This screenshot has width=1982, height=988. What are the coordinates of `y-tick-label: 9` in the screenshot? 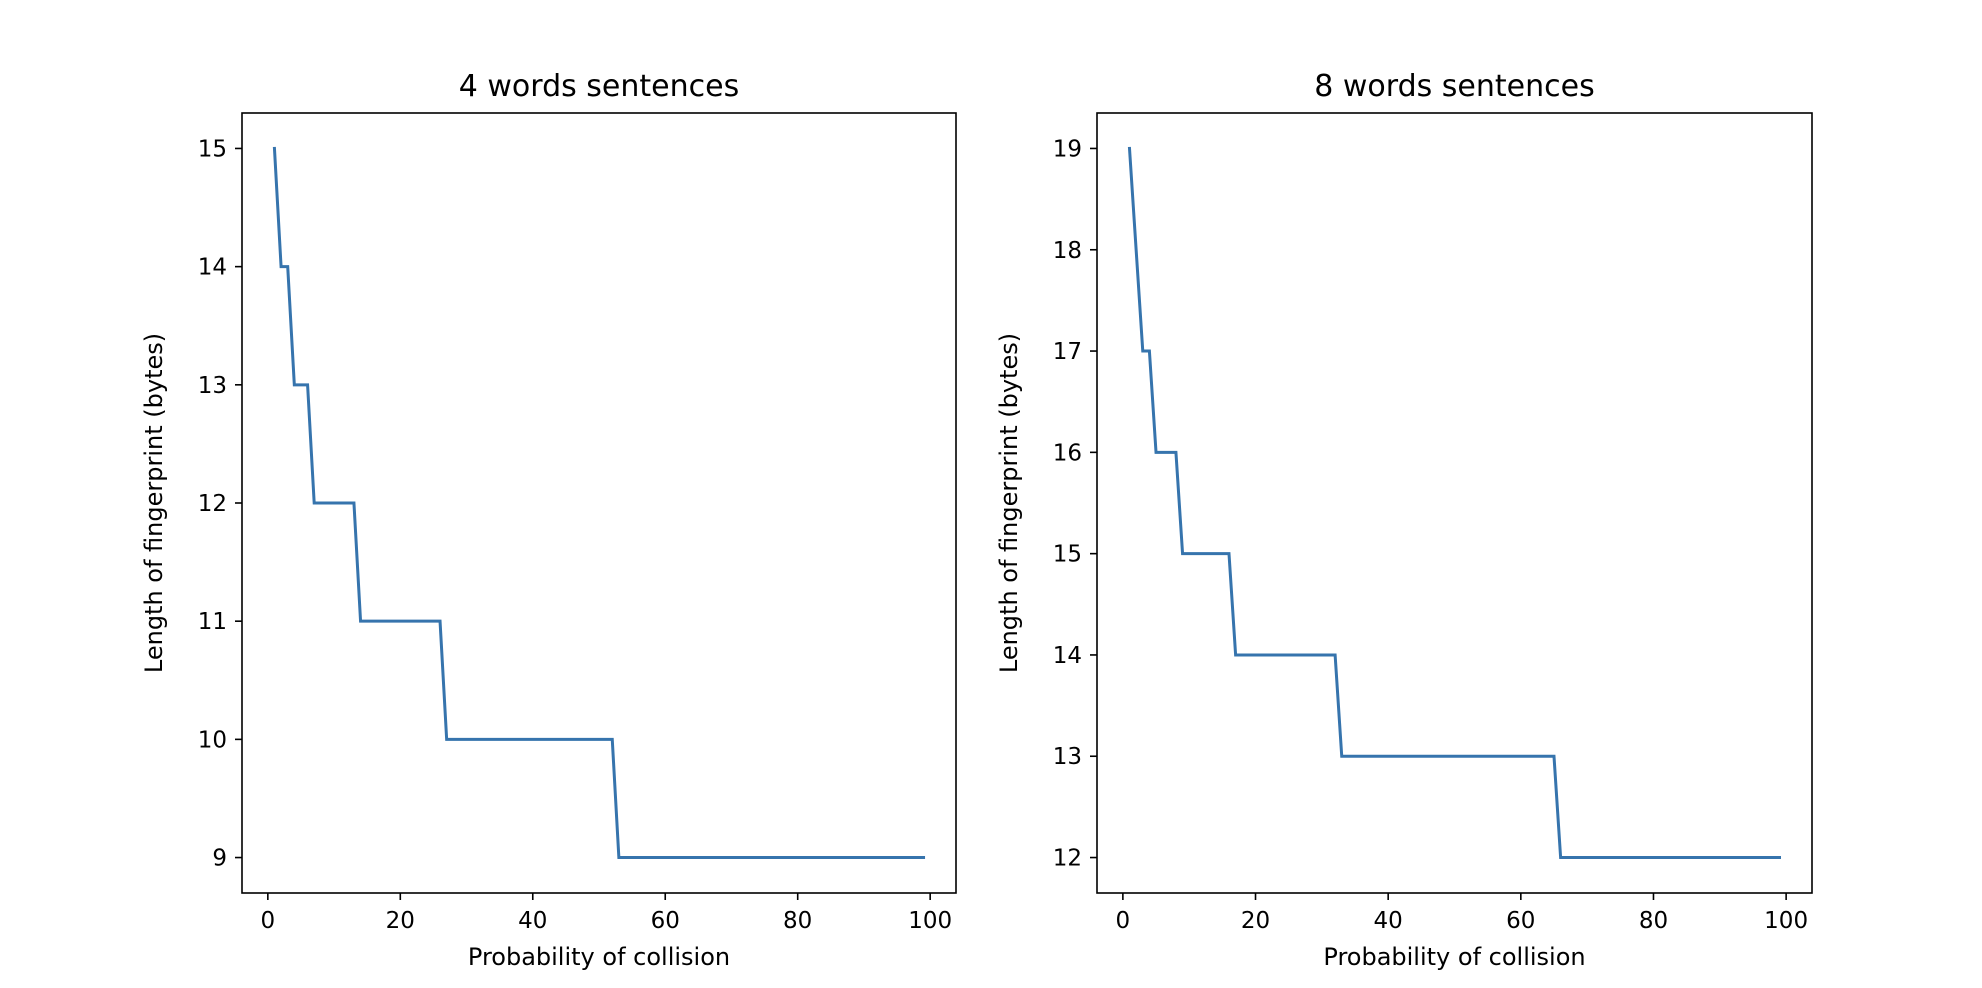 It's located at (219, 859).